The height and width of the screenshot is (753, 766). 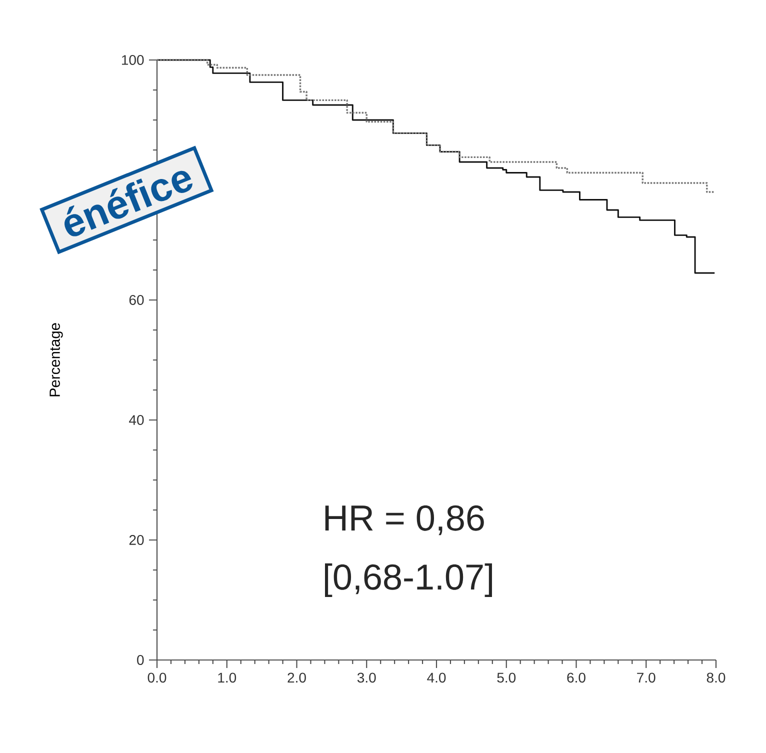 I want to click on x-tick-label: 2.0, so click(x=297, y=677).